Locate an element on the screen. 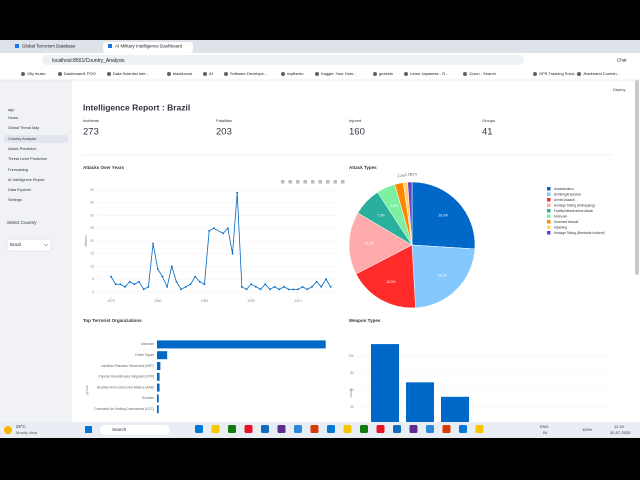  active-tab is located at coordinates (148, 47).